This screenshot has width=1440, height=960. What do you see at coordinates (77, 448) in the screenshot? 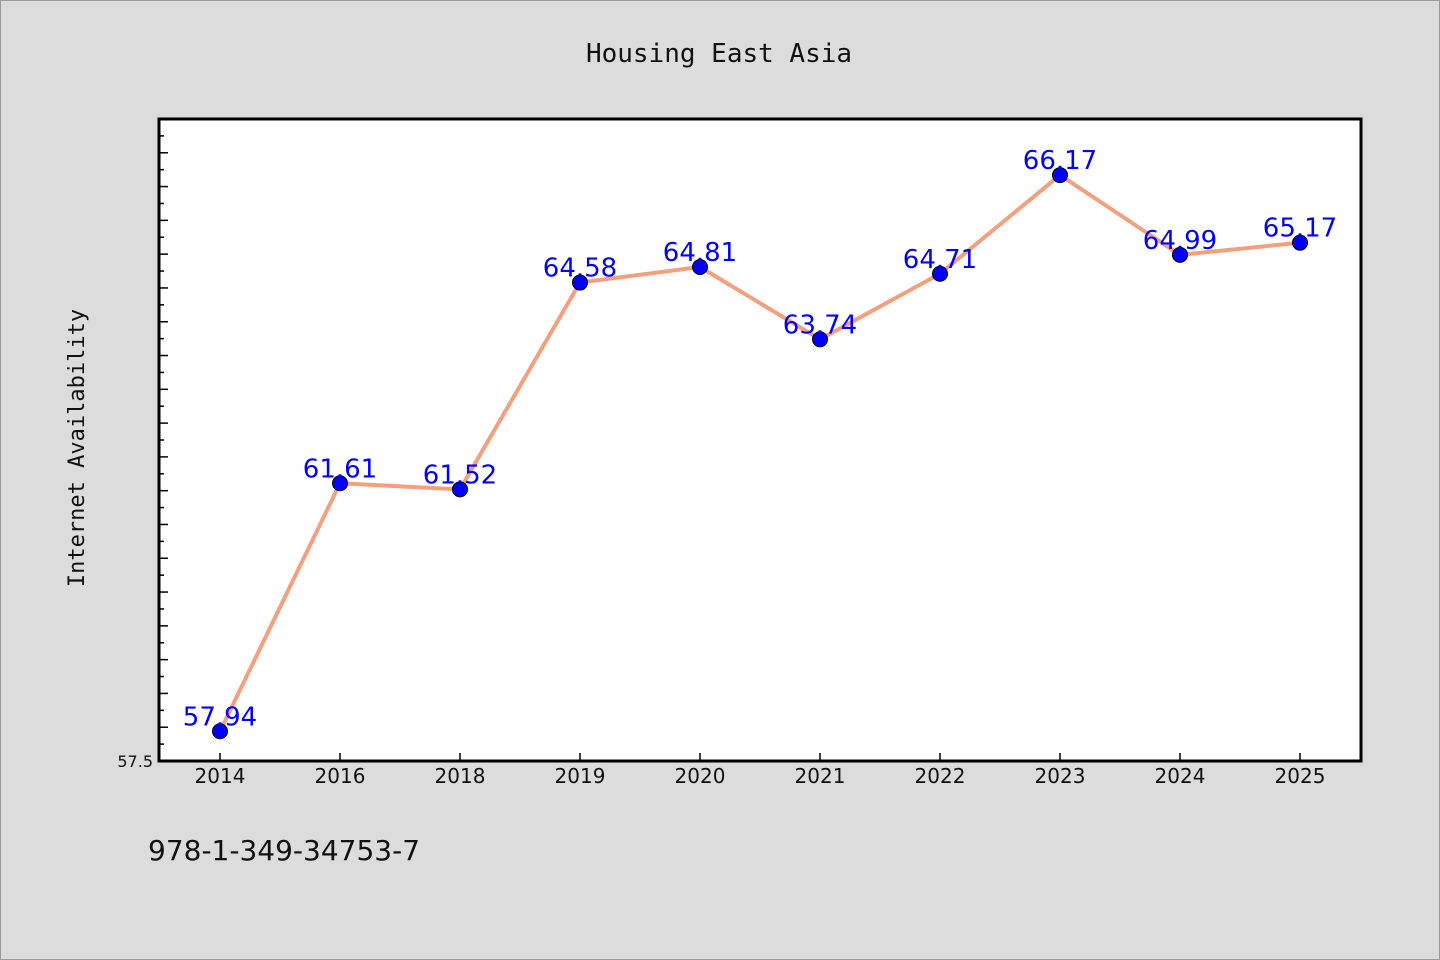
I see `y-axis-label: Internet Availability` at bounding box center [77, 448].